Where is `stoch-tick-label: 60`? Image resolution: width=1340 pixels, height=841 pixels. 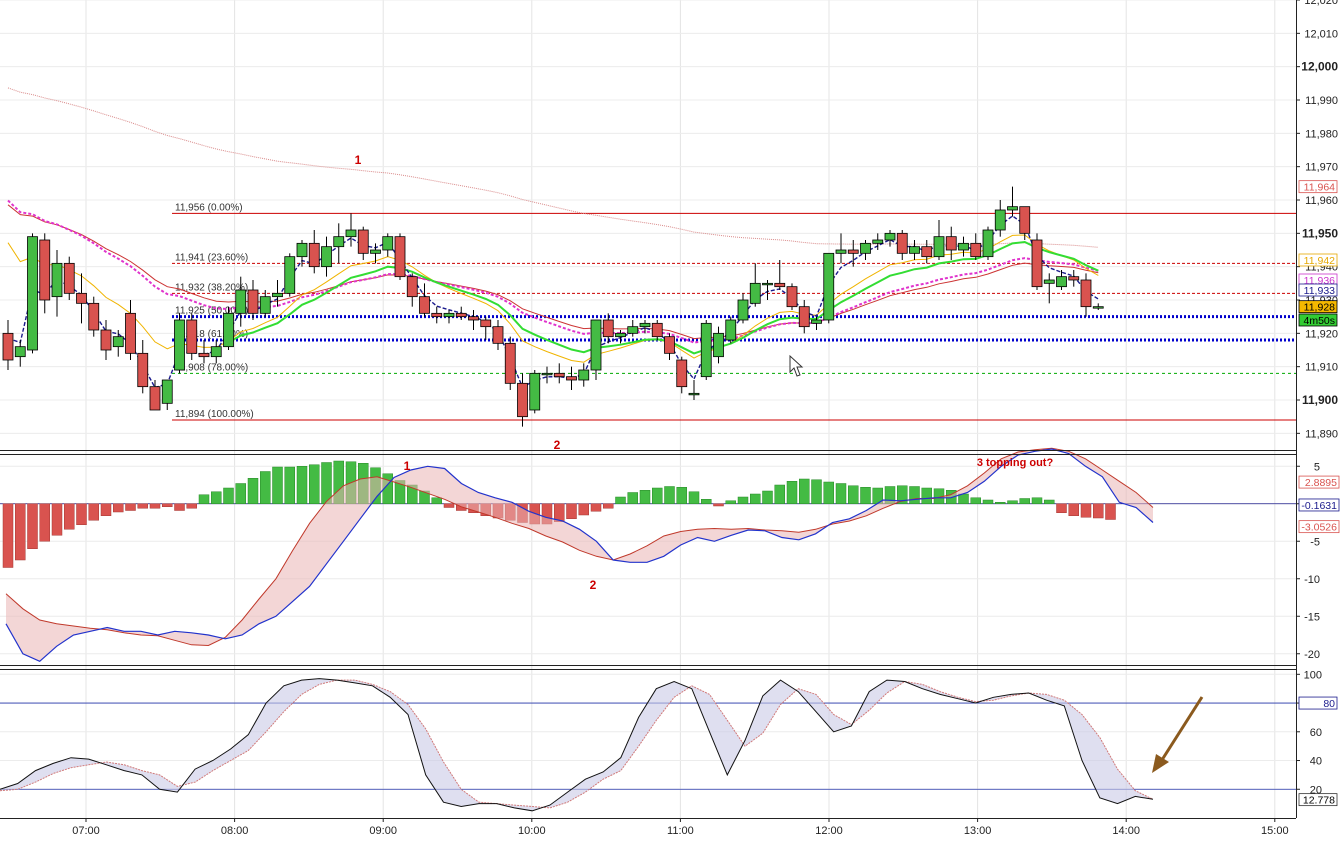
stoch-tick-label: 60 is located at coordinates (1316, 733).